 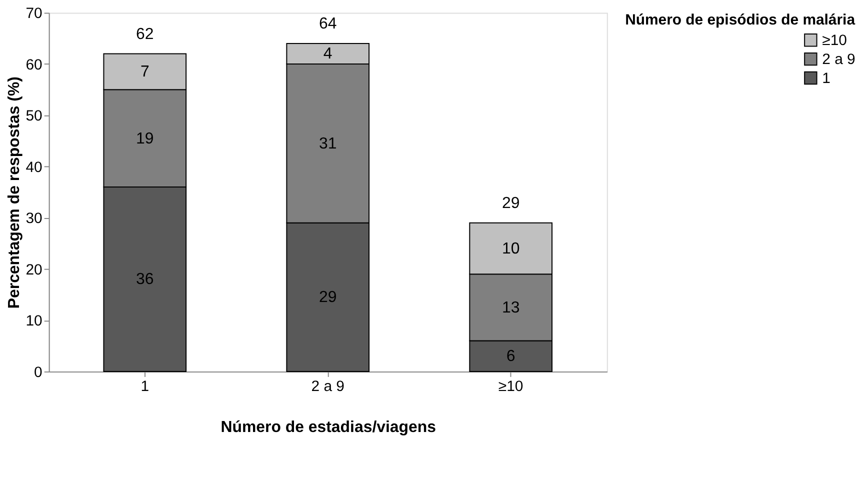 I want to click on y-axis-title: Percentagem de respostas (%), so click(x=14, y=192).